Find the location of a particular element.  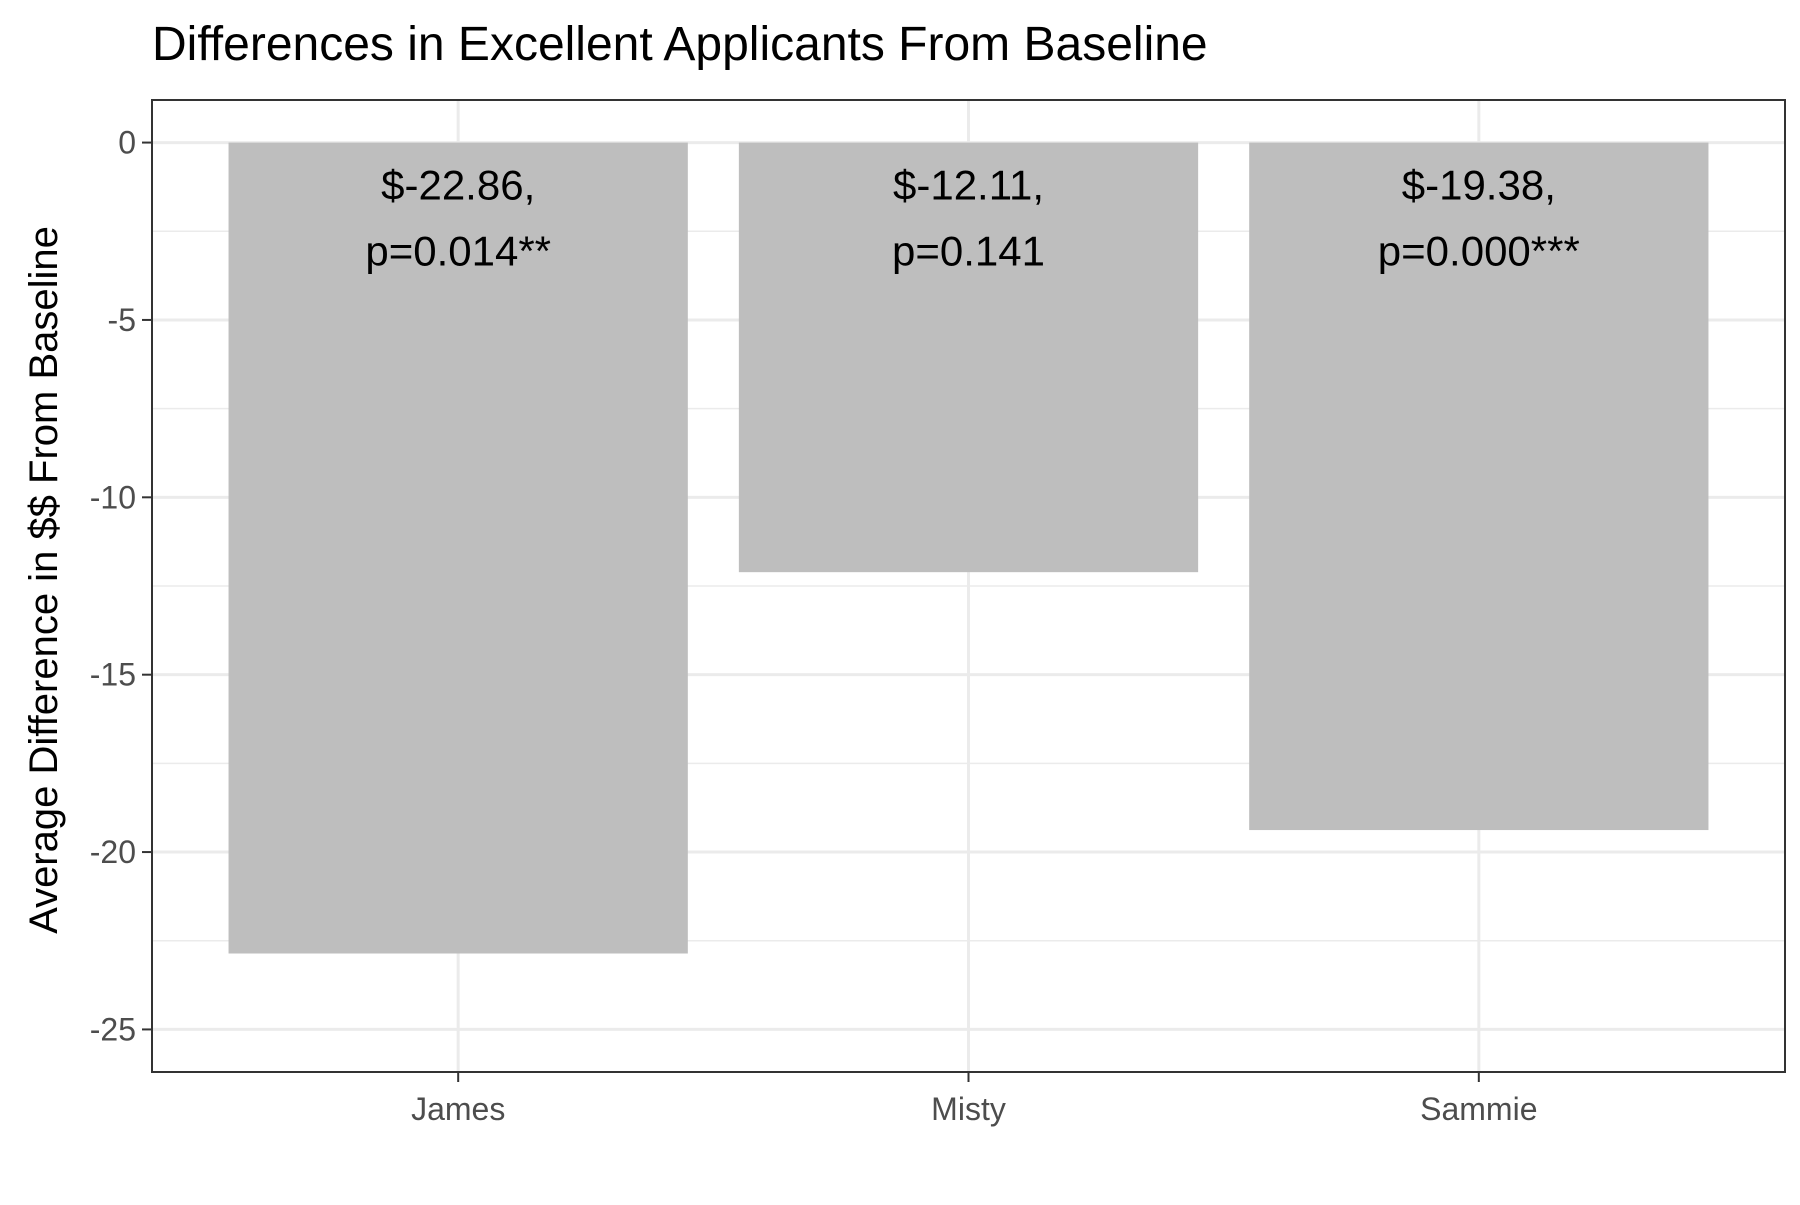

y-tick-label: 0 is located at coordinates (127, 143).